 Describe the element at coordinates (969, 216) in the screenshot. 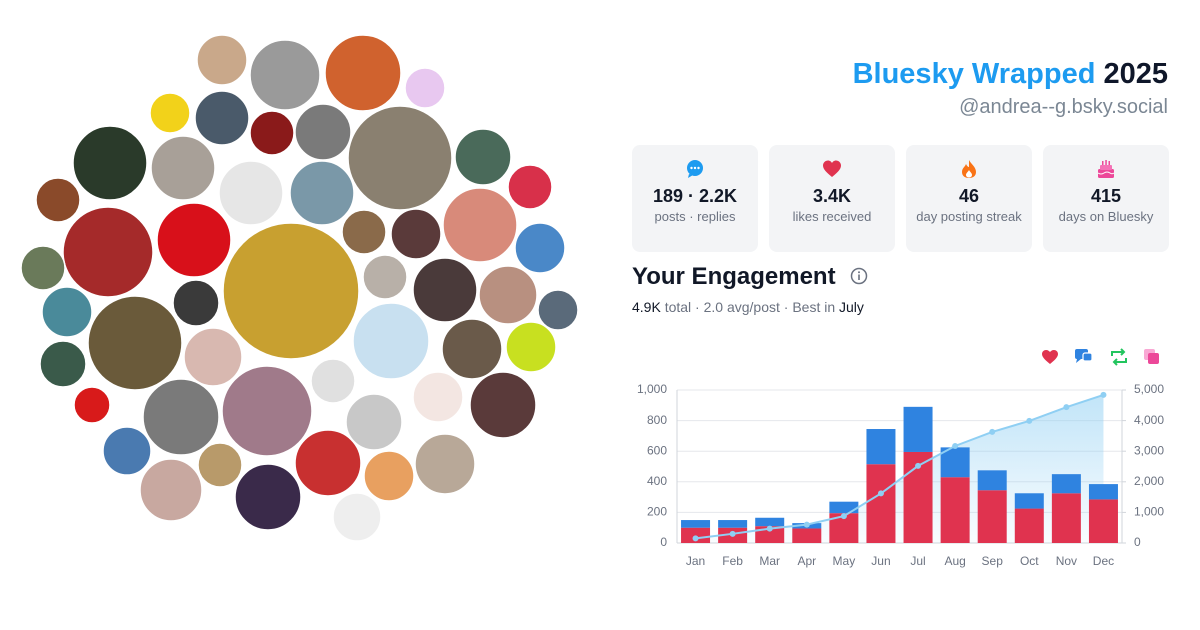

I see `stat-label: day posting streak` at that location.